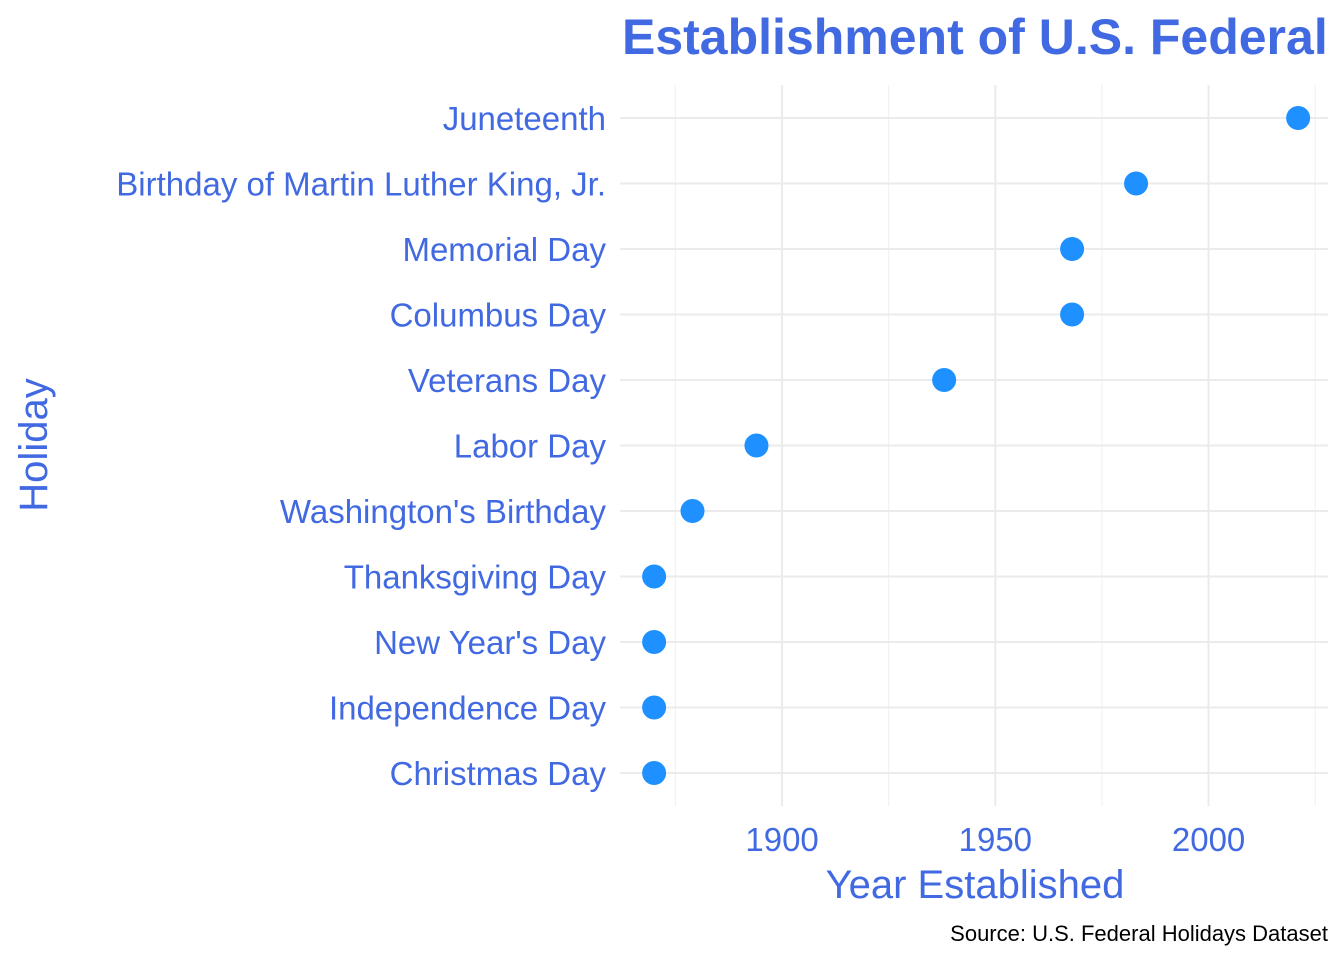 The image size is (1344, 960). What do you see at coordinates (781, 839) in the screenshot?
I see `x-tick-label: 1900` at bounding box center [781, 839].